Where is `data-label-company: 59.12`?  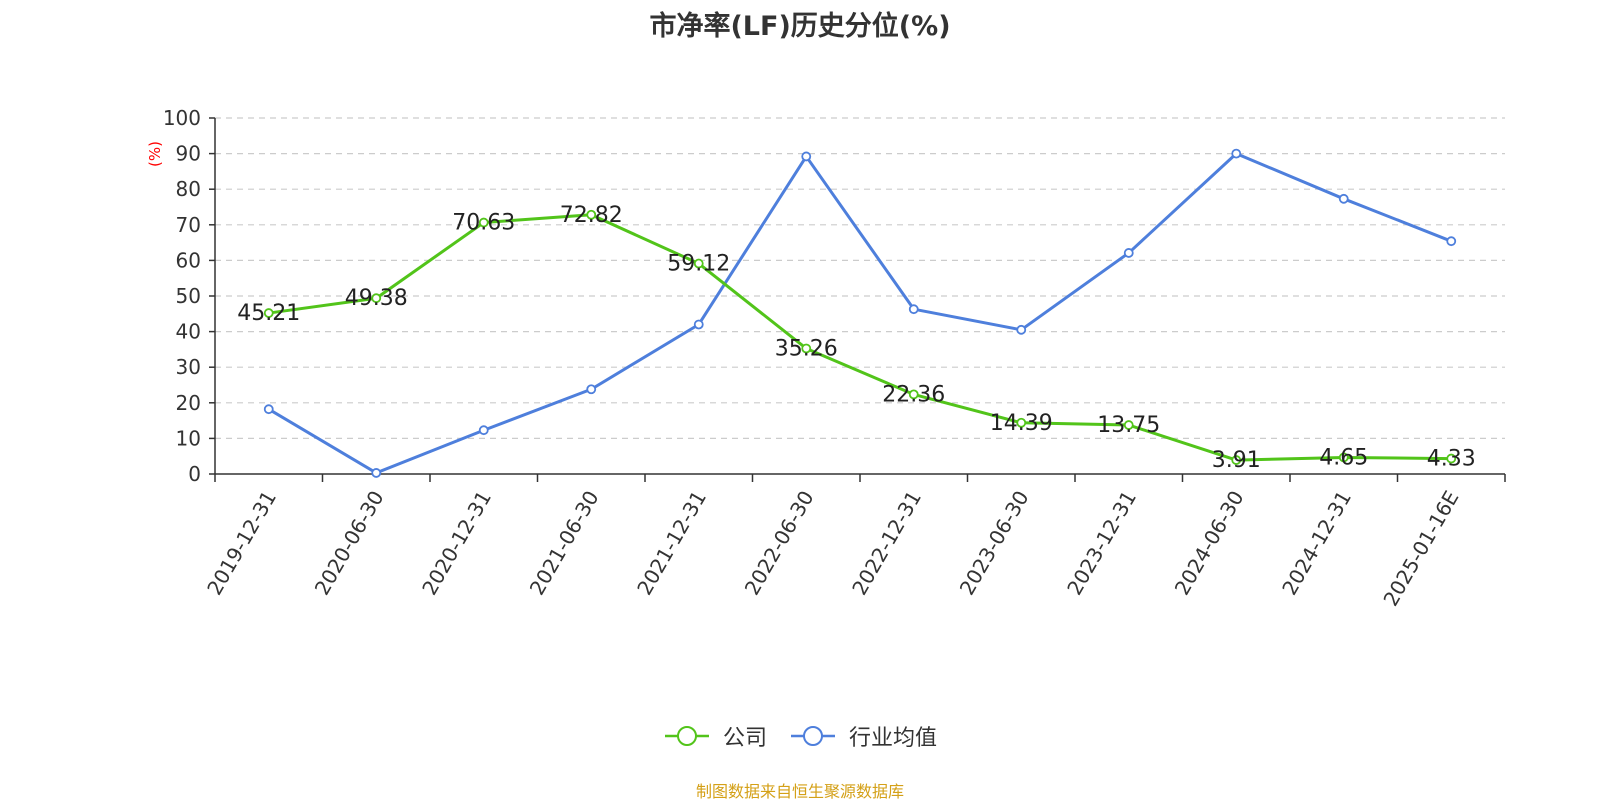
data-label-company: 59.12 is located at coordinates (698, 264).